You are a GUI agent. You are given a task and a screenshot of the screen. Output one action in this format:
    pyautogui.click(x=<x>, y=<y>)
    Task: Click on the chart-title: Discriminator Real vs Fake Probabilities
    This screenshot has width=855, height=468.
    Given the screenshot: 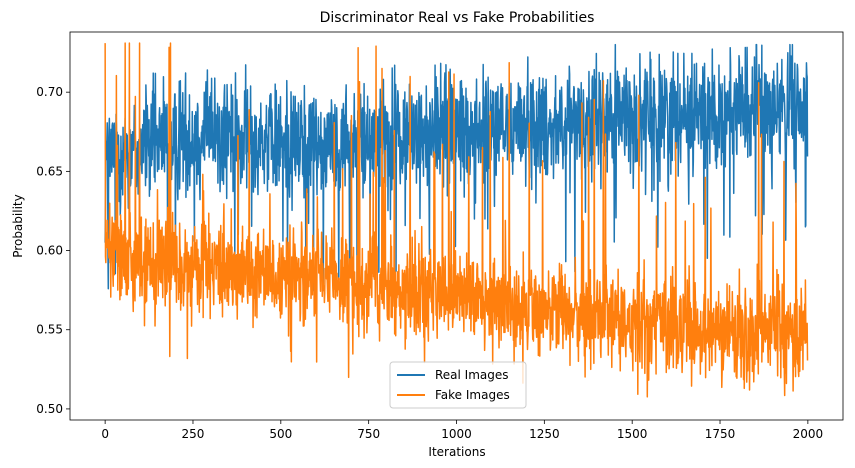 What is the action you would take?
    pyautogui.click(x=457, y=18)
    